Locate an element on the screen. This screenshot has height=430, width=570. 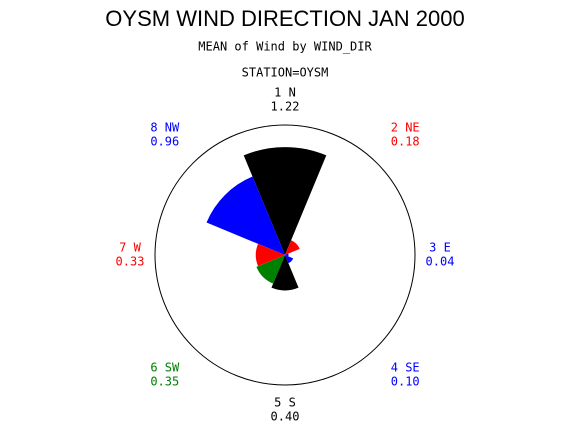
value-label: 0.35 is located at coordinates (164, 382).